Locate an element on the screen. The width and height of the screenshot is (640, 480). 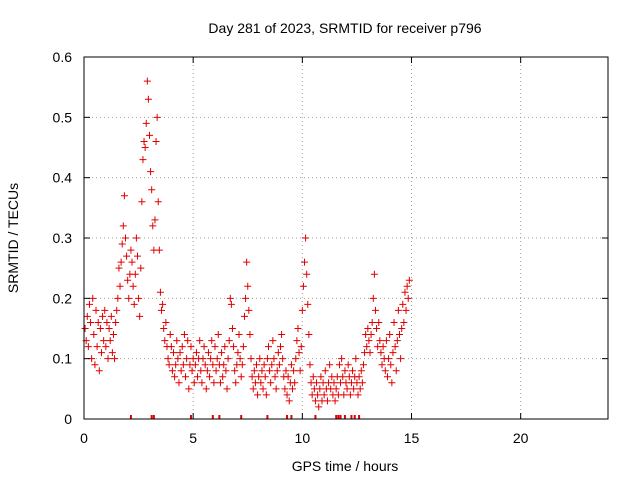
y-tick-label: 0.1 is located at coordinates (63, 359).